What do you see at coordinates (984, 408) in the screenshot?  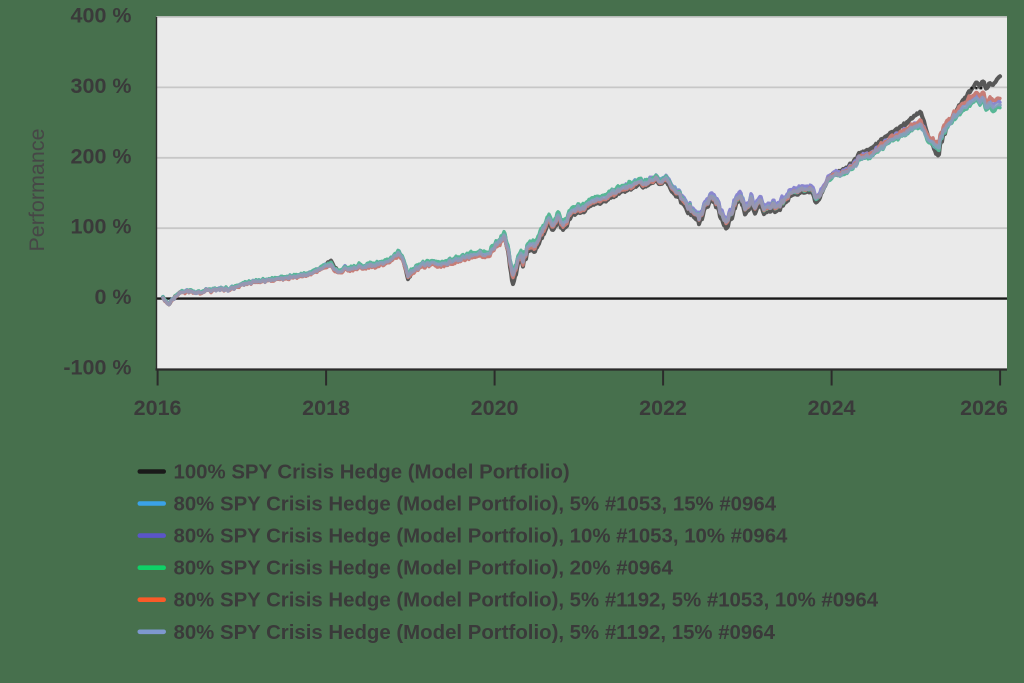 I see `svg-text: 2026` at bounding box center [984, 408].